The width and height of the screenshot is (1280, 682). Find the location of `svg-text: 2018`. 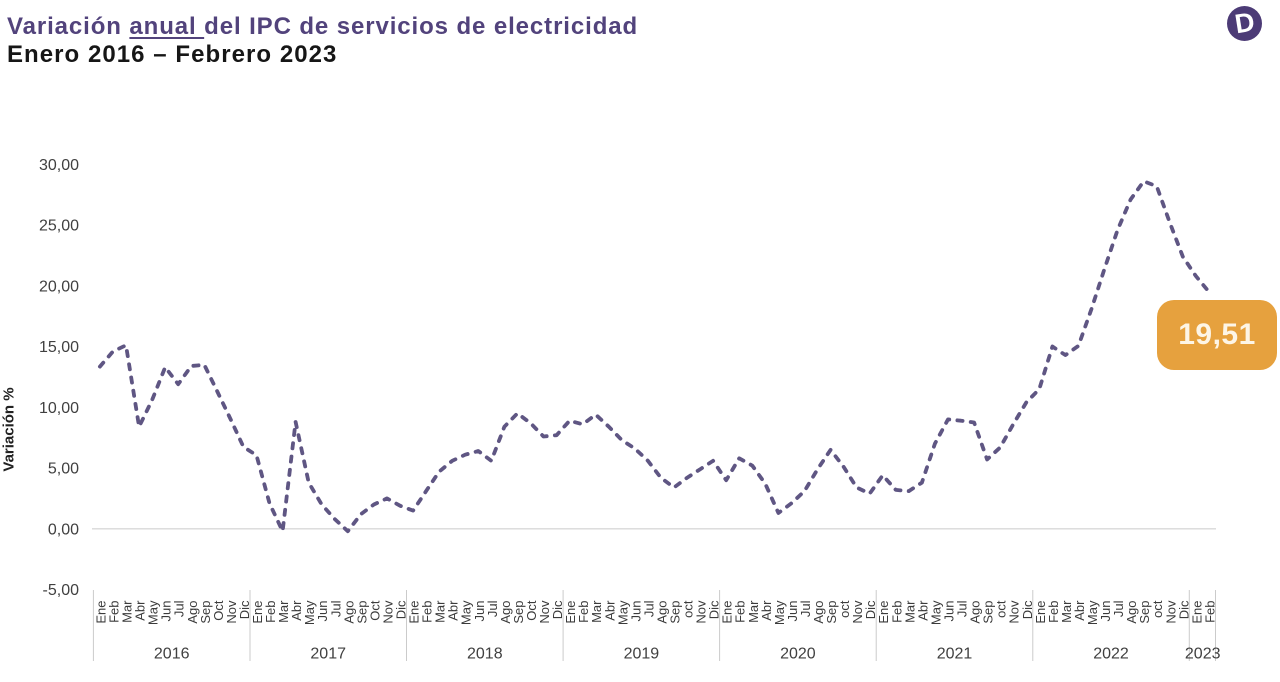

svg-text: 2018 is located at coordinates (485, 654).